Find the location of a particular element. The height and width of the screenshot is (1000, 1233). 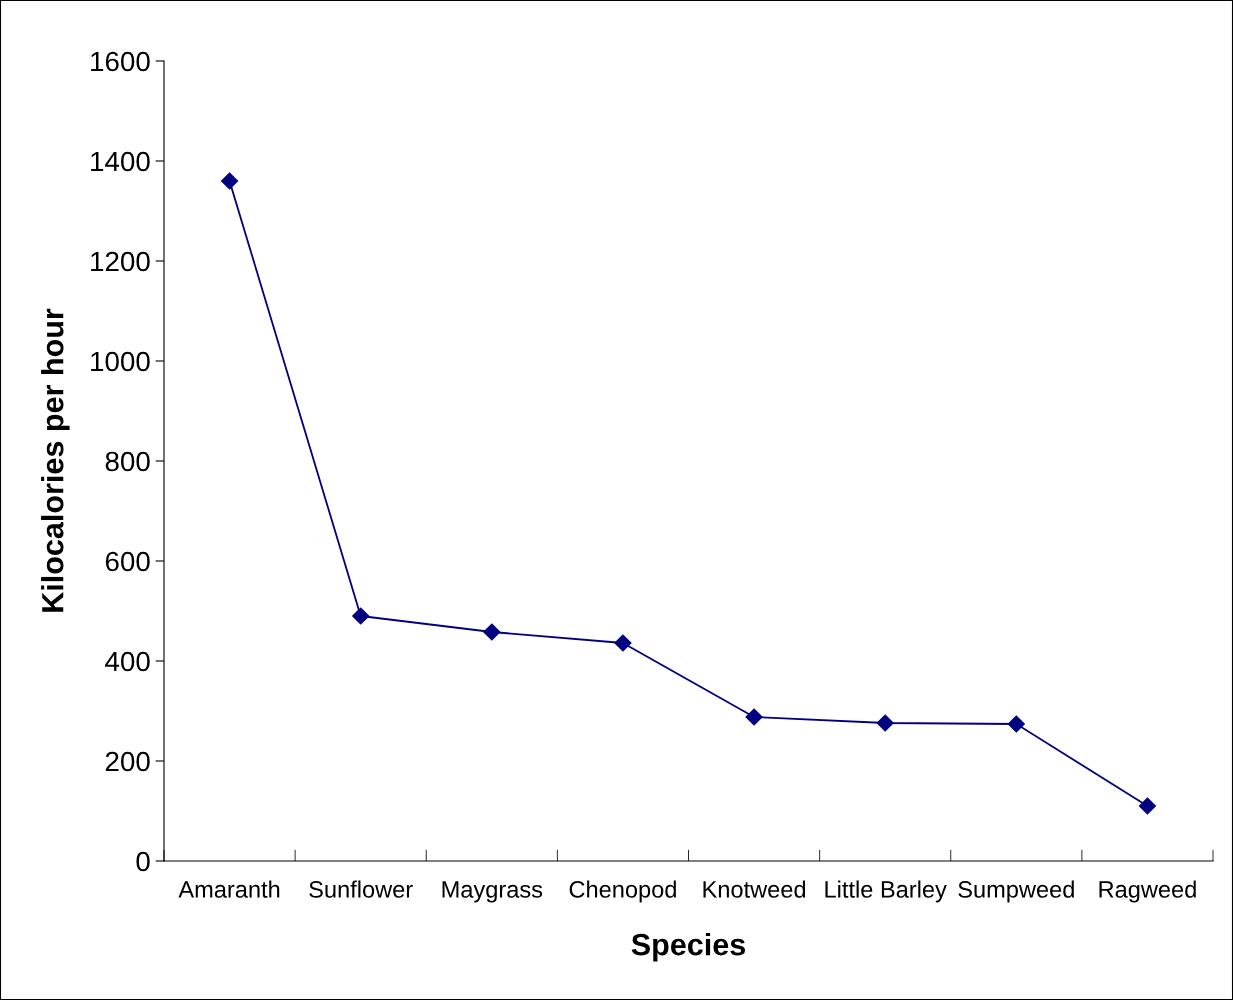

y-tick-label: 1200 is located at coordinates (120, 261).